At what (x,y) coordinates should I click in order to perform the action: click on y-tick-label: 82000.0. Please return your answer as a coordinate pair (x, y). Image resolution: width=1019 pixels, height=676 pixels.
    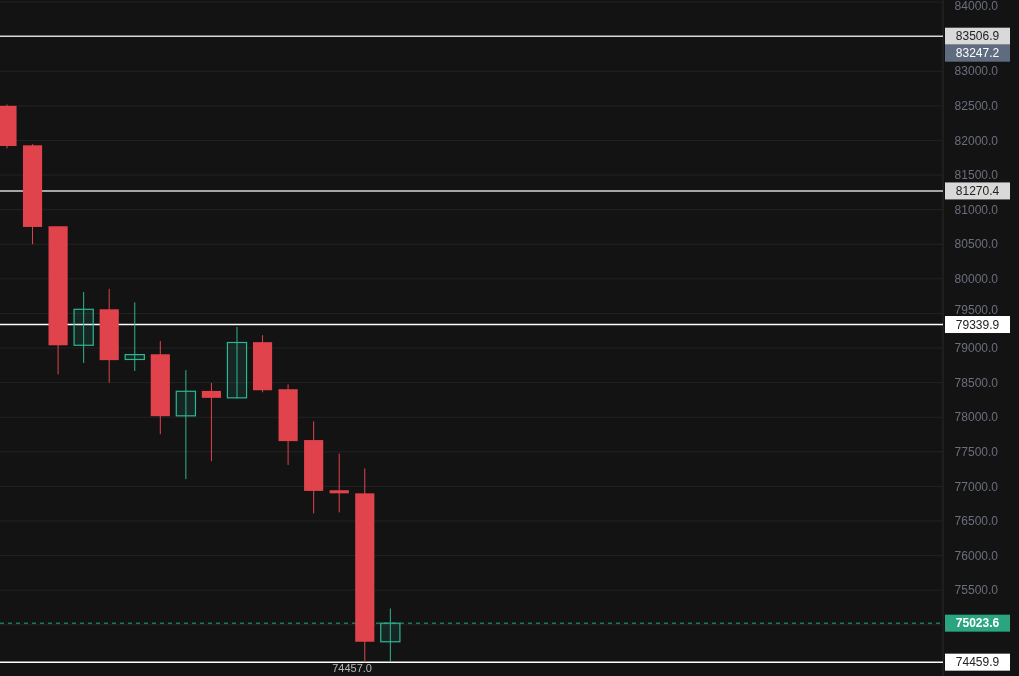
    Looking at the image, I should click on (976, 140).